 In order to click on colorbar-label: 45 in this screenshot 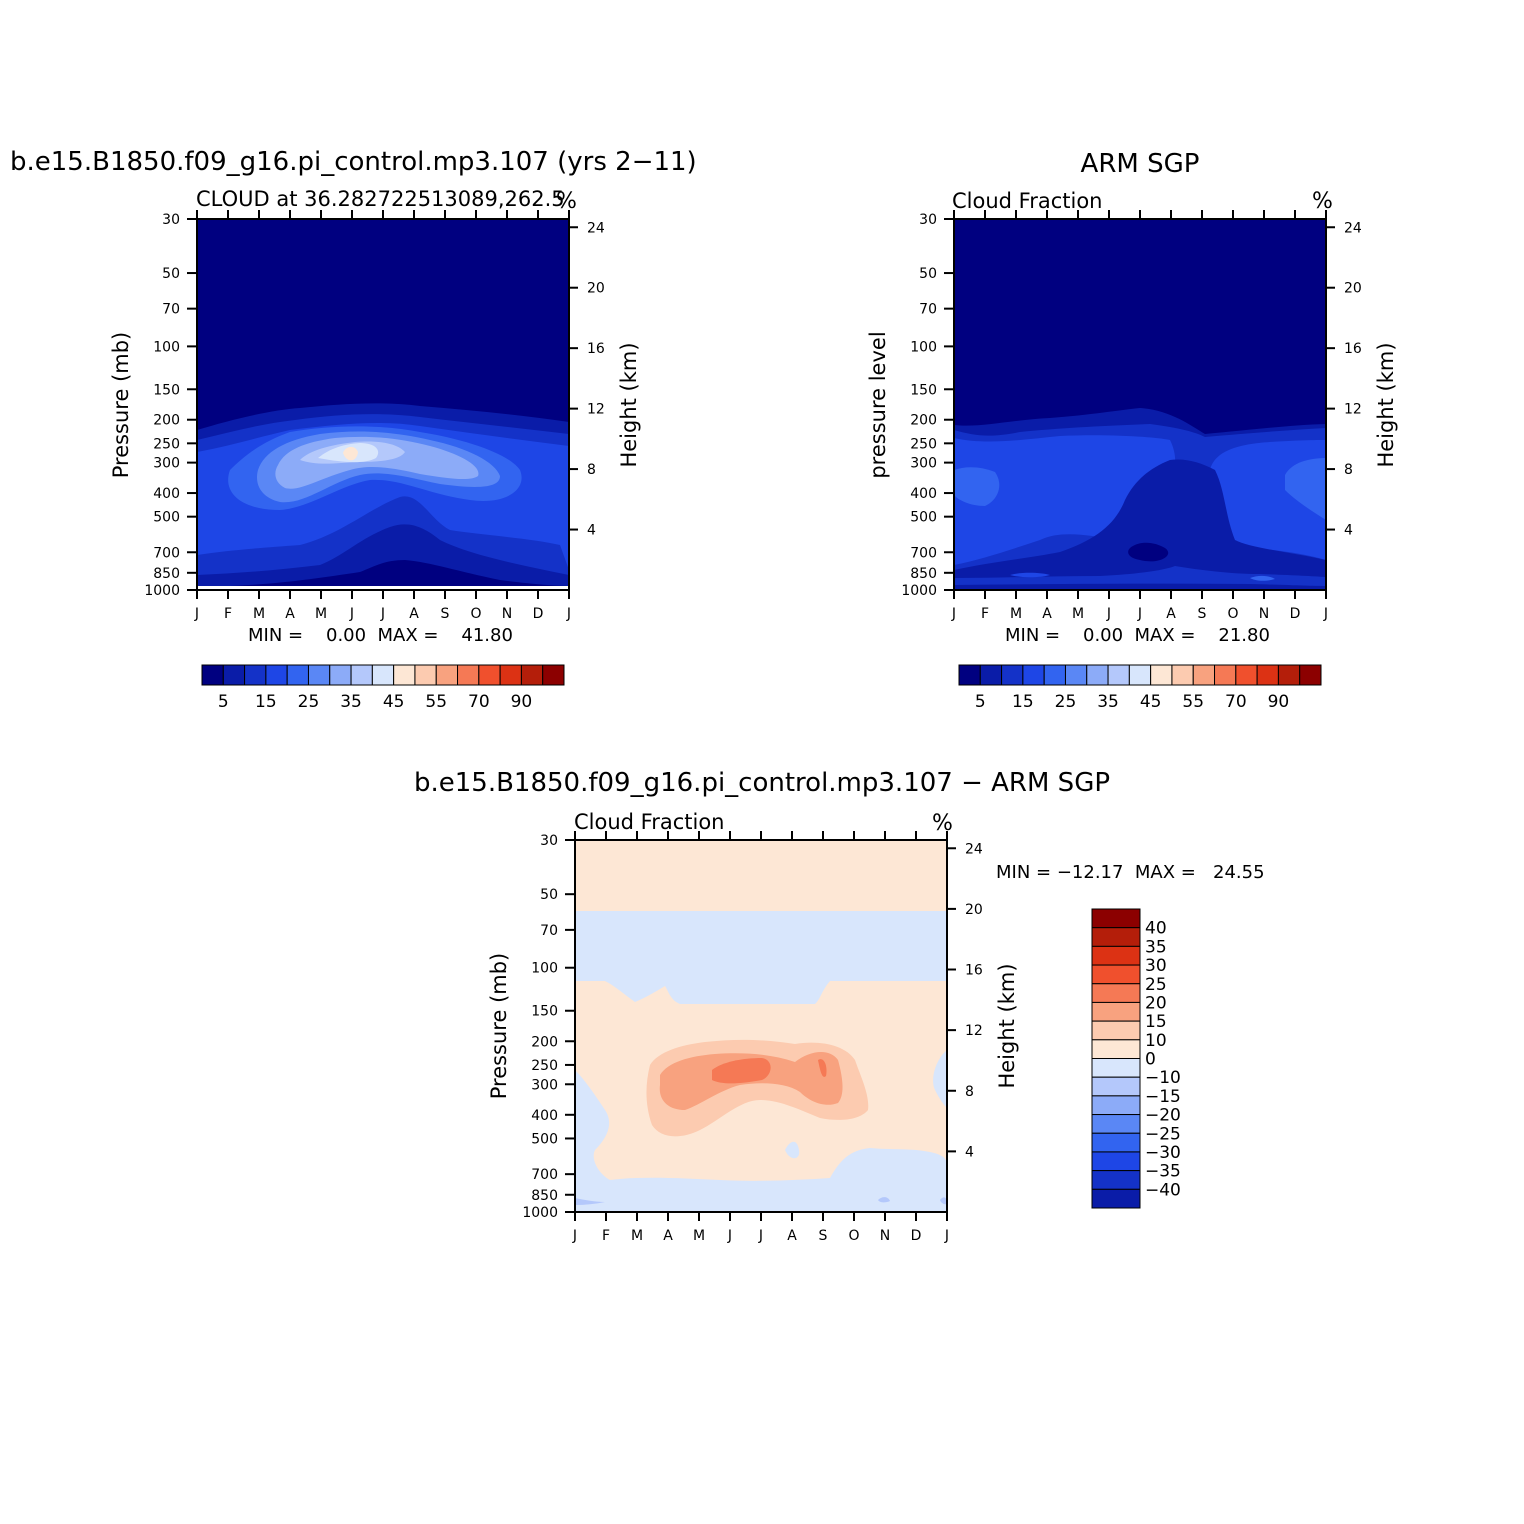, I will do `click(1151, 702)`.